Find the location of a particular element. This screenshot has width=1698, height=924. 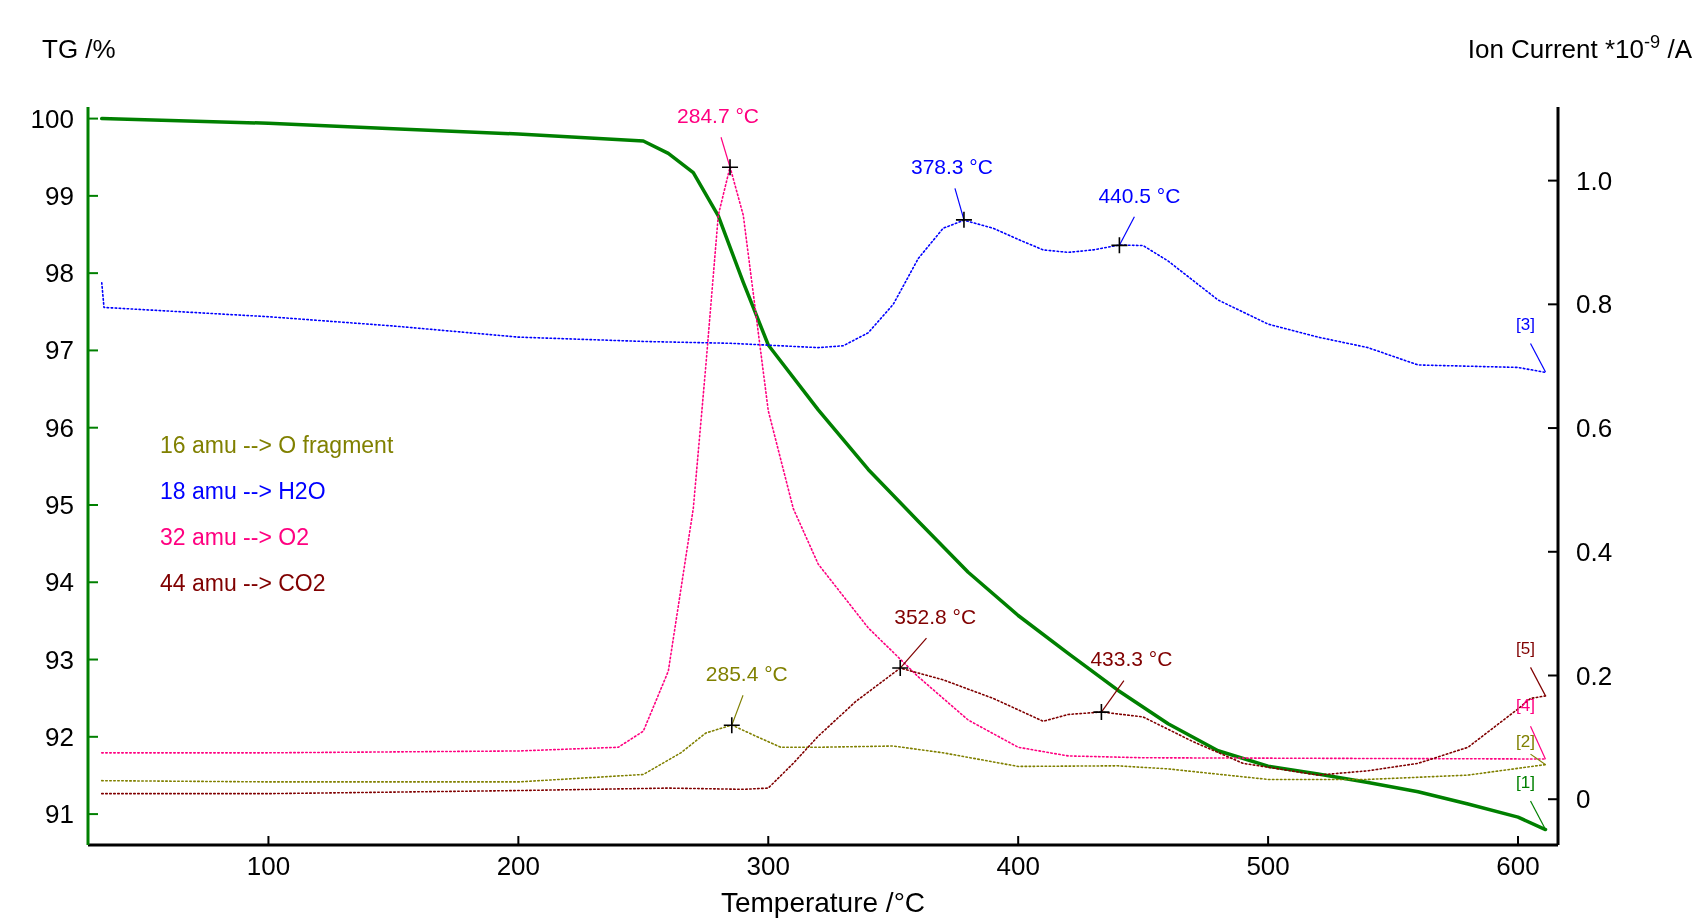

x-tick-label: 600 is located at coordinates (1518, 866).